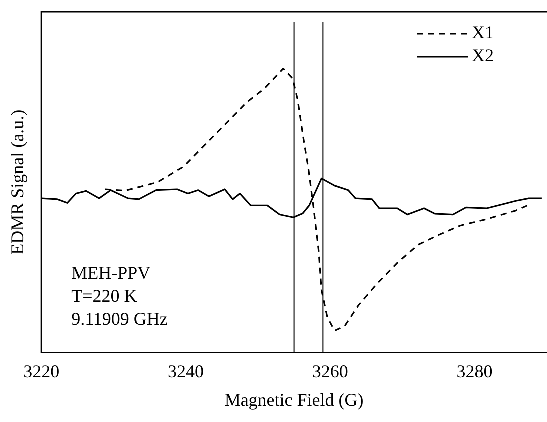 Image resolution: width=547 pixels, height=422 pixels. Describe the element at coordinates (474, 371) in the screenshot. I see `x-tick-label: 3280` at that location.